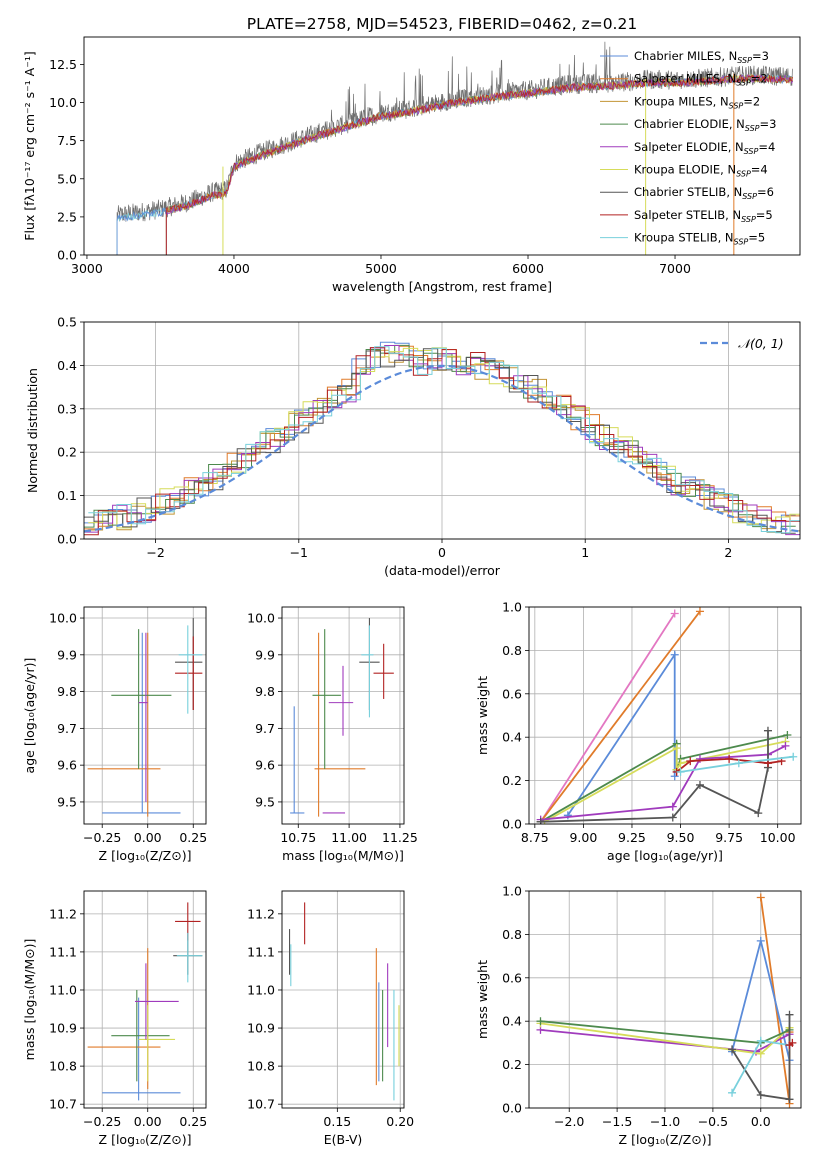 Image resolution: width=819 pixels, height=1170 pixels. What do you see at coordinates (697, 102) in the screenshot?
I see `legend-label-2: Kroupa MILES, NSSP=2` at bounding box center [697, 102].